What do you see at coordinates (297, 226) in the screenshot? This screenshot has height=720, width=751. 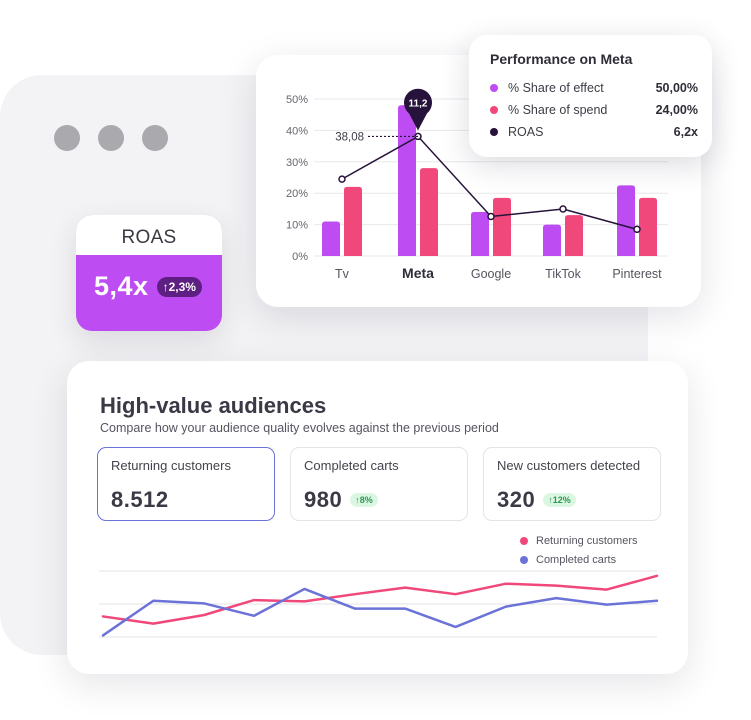 I see `y-tick-label: 10%` at bounding box center [297, 226].